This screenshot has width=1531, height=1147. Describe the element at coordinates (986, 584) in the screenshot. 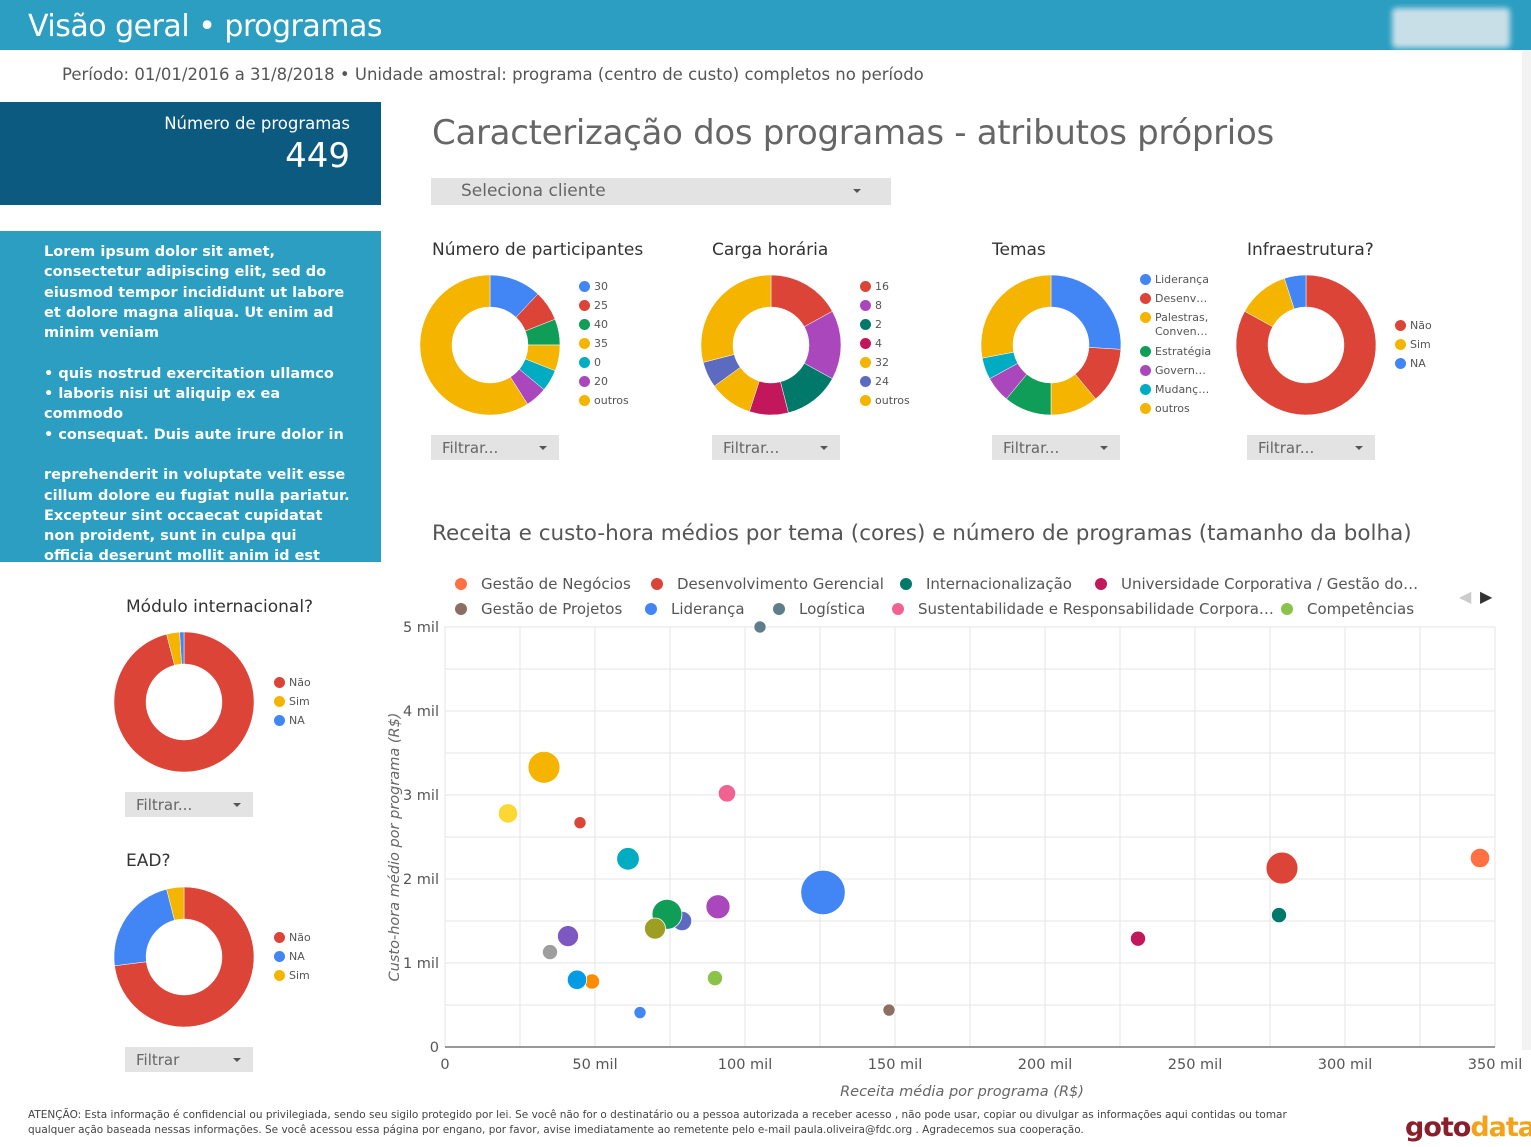

I see `bubble-legend-item: Internacionalização` at that location.